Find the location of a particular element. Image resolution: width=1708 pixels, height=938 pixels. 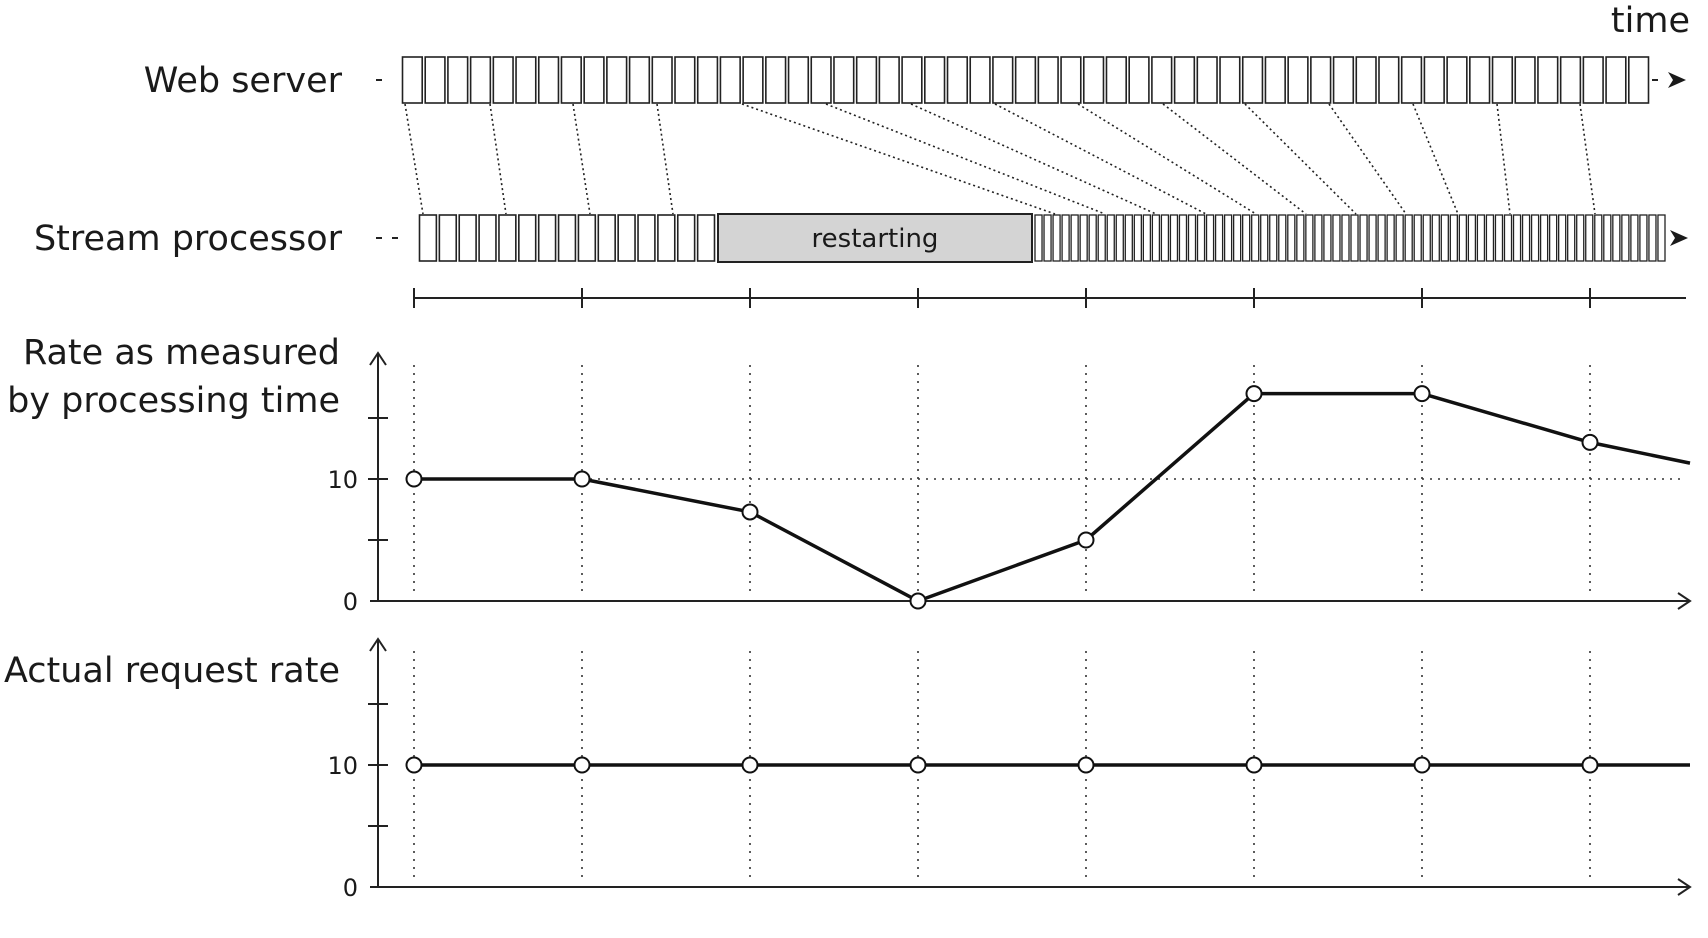

chart1-title-line2: by processing time is located at coordinates (173, 401).